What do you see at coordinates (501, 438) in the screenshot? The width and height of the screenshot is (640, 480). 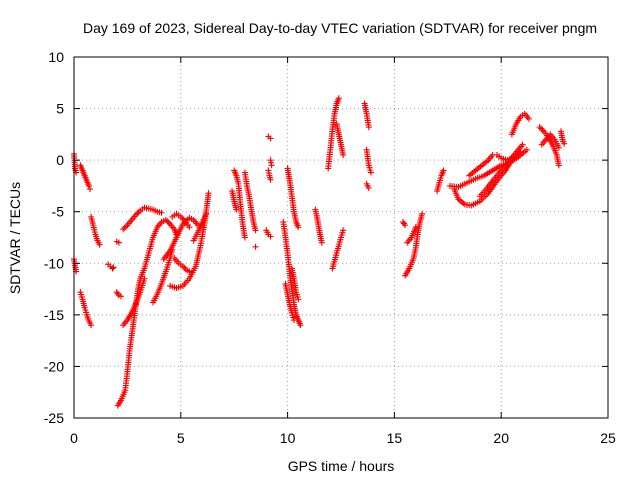 I see `x-tick-label: 20` at bounding box center [501, 438].